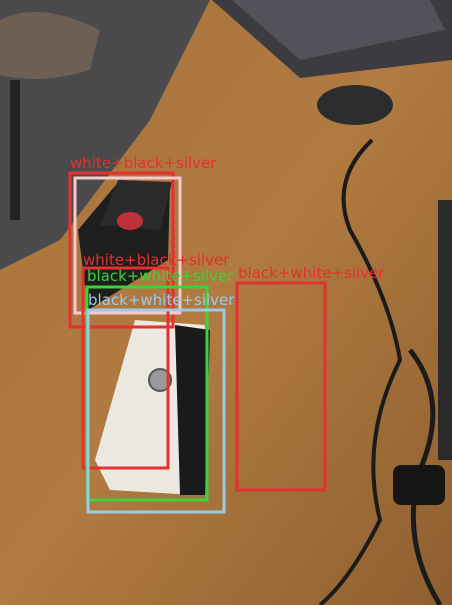 The width and height of the screenshot is (452, 605). What do you see at coordinates (136, 205) in the screenshot?
I see `black-object-top` at bounding box center [136, 205].